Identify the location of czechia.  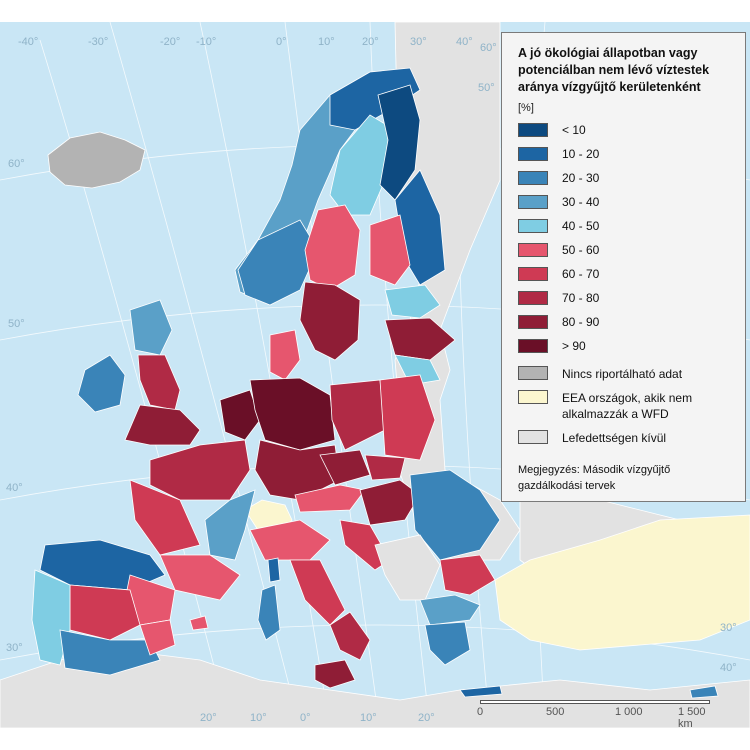
(345, 467).